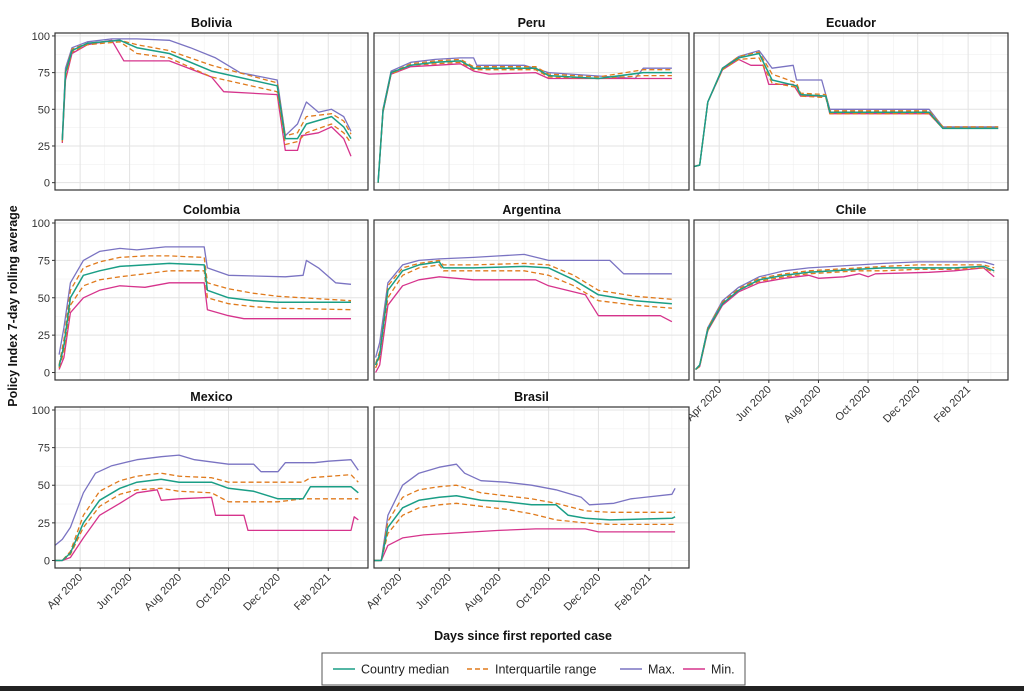 This screenshot has width=1024, height=691. I want to click on panel-title: Chile, so click(851, 210).